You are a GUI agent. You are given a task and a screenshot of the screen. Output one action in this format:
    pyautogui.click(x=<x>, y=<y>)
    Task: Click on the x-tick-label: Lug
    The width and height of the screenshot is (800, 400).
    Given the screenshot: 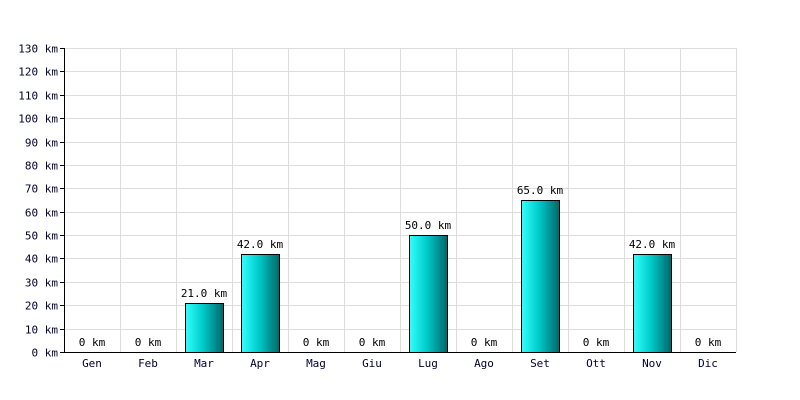 What is the action you would take?
    pyautogui.click(x=428, y=363)
    